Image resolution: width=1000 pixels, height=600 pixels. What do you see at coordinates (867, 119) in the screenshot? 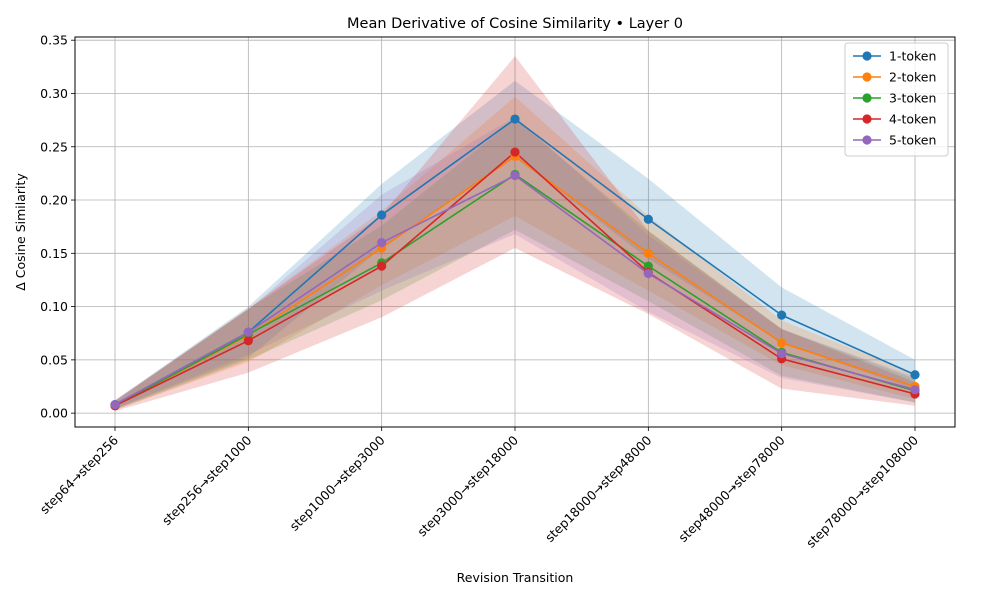
I see `legend-marker-4-token` at bounding box center [867, 119].